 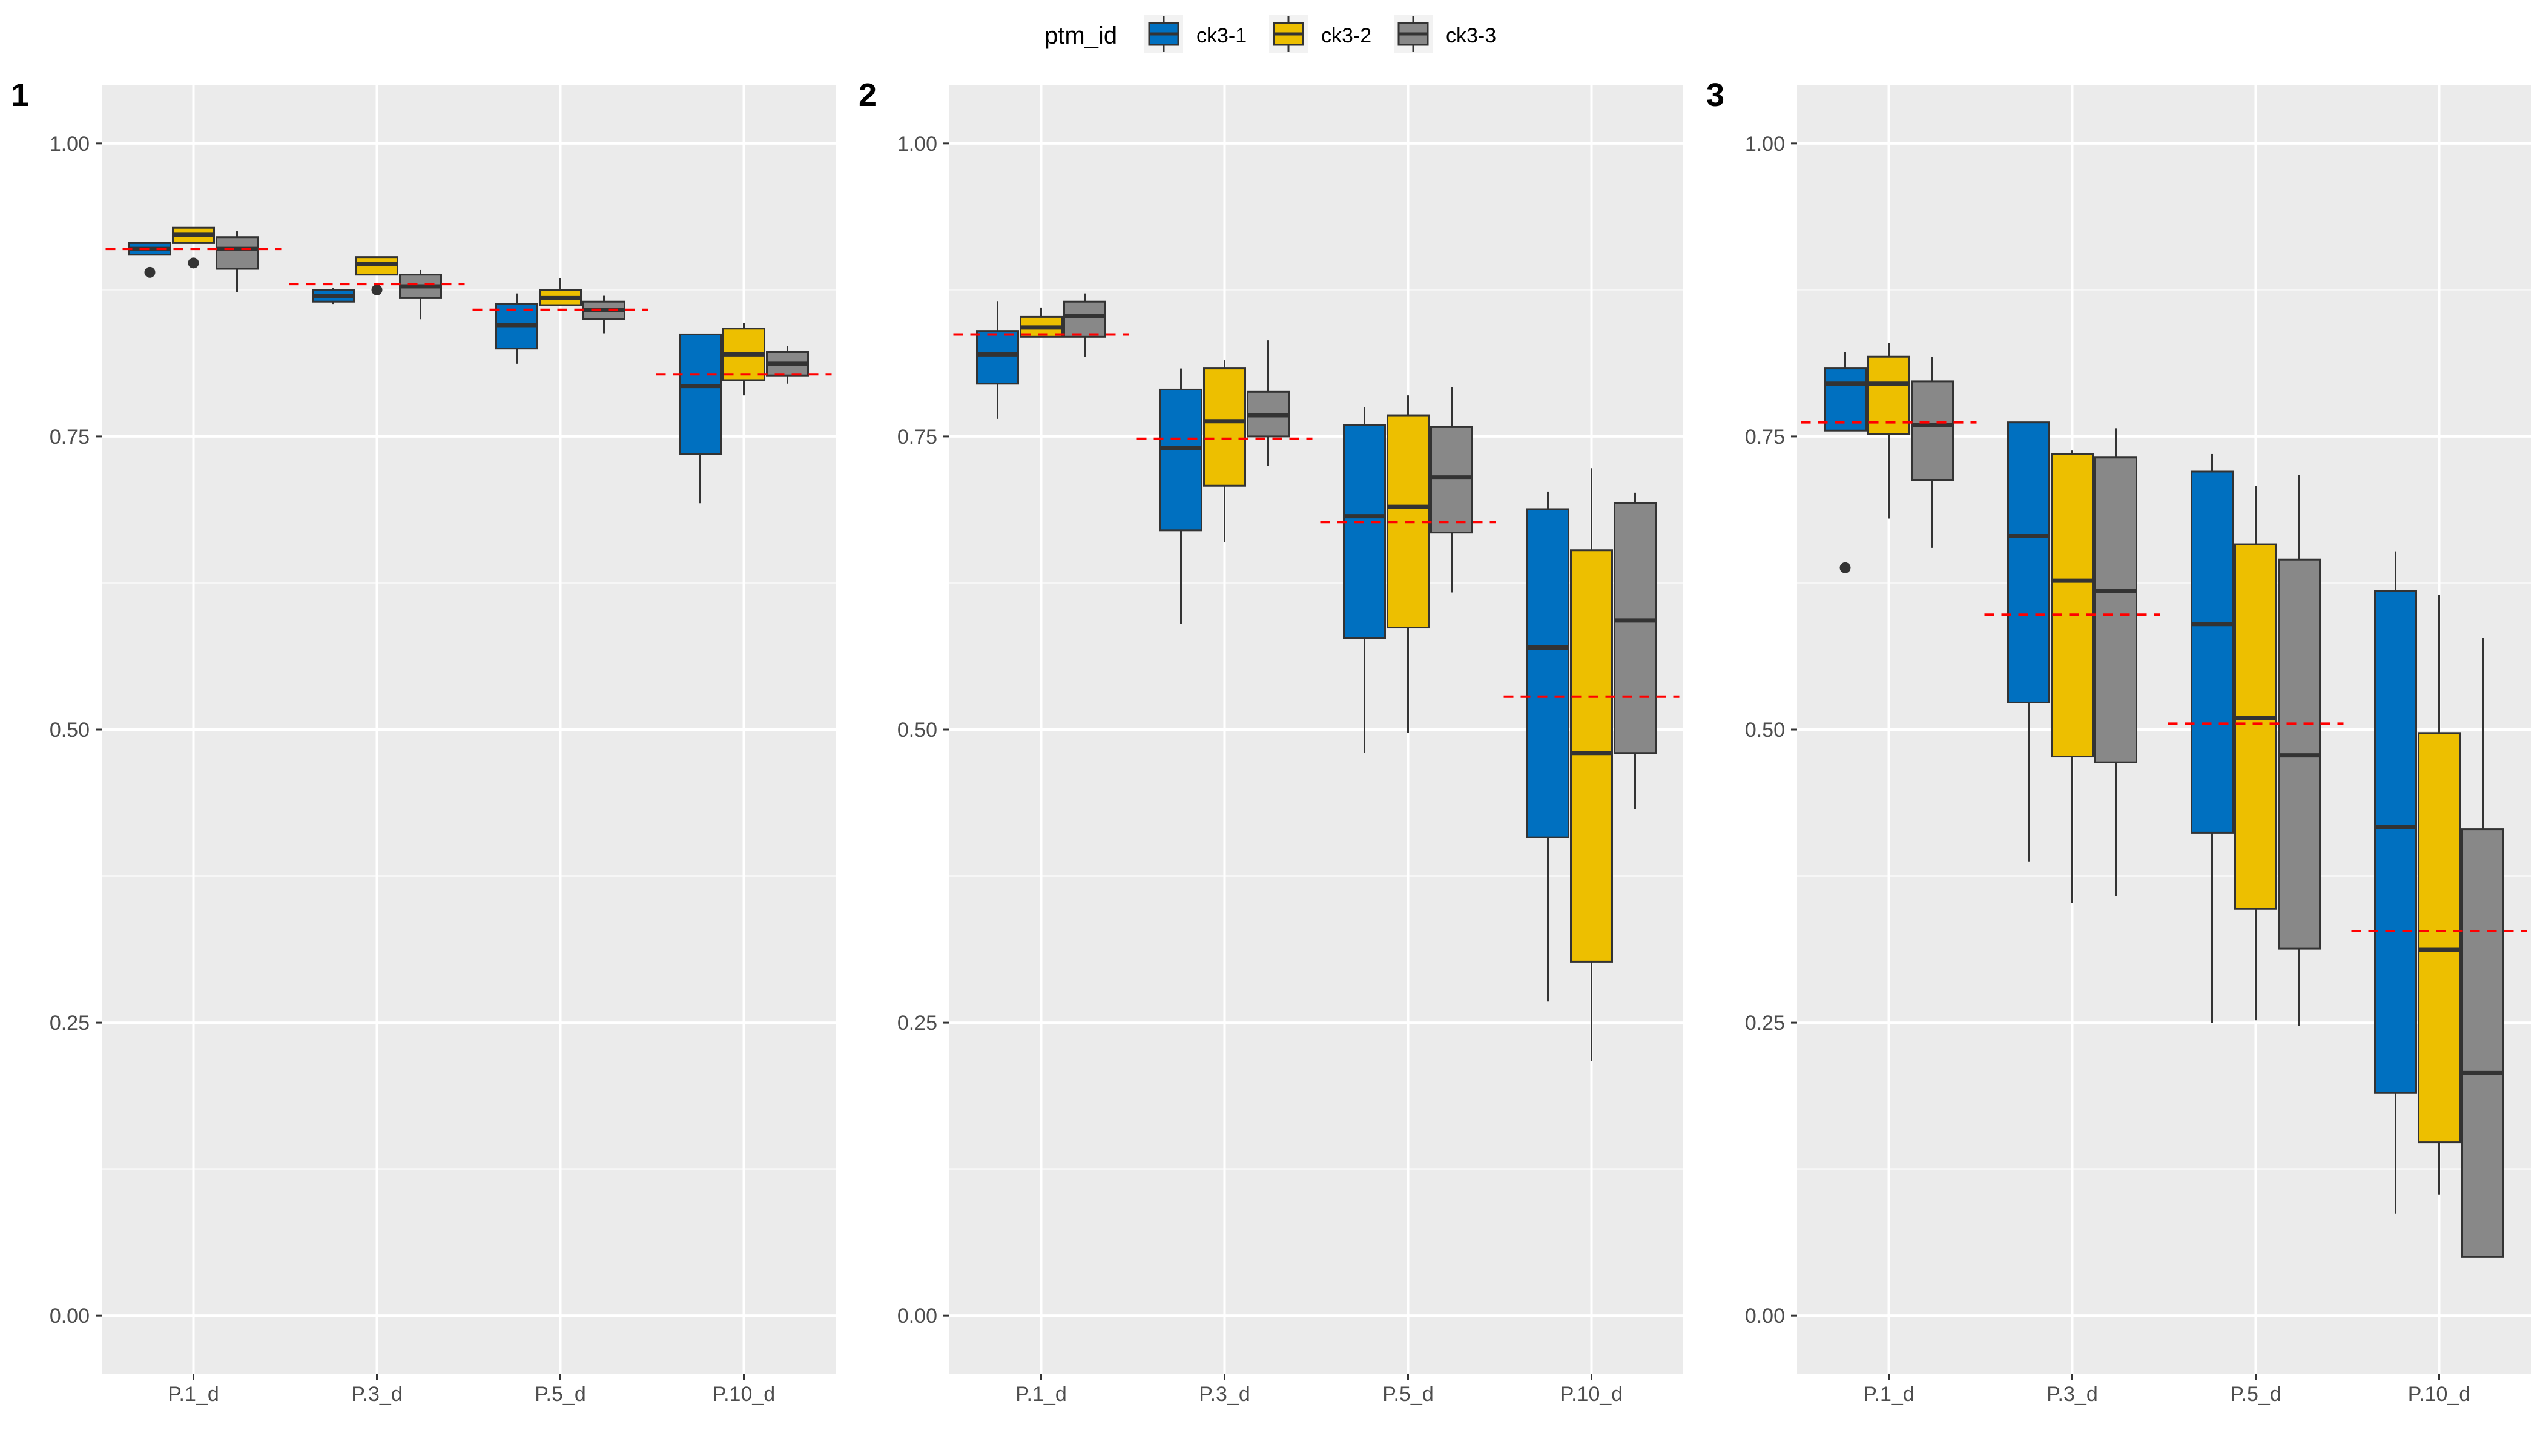 What do you see at coordinates (20, 95) in the screenshot?
I see `panel-label: 1` at bounding box center [20, 95].